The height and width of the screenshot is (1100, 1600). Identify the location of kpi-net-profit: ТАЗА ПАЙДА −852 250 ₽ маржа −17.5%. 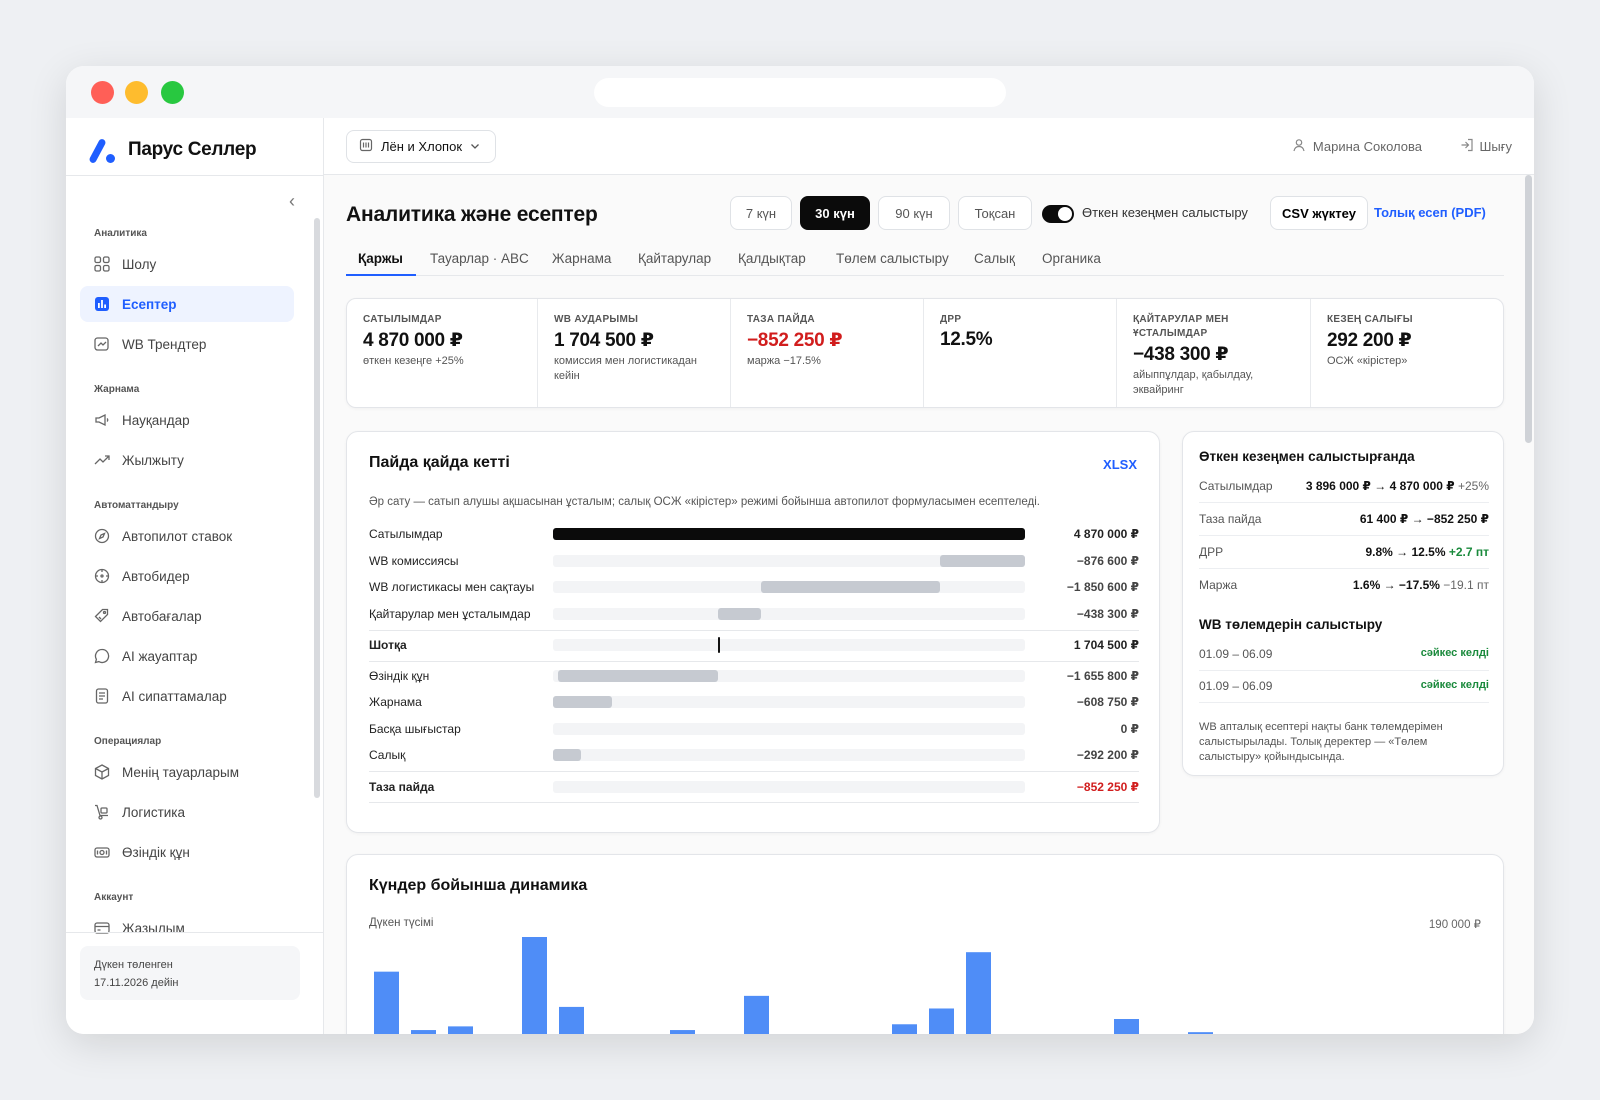
(826, 353).